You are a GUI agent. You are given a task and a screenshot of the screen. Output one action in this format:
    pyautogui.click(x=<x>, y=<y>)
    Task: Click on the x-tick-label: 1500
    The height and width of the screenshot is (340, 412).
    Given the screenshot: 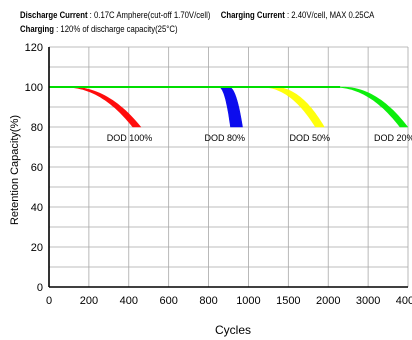 What is the action you would take?
    pyautogui.click(x=288, y=301)
    